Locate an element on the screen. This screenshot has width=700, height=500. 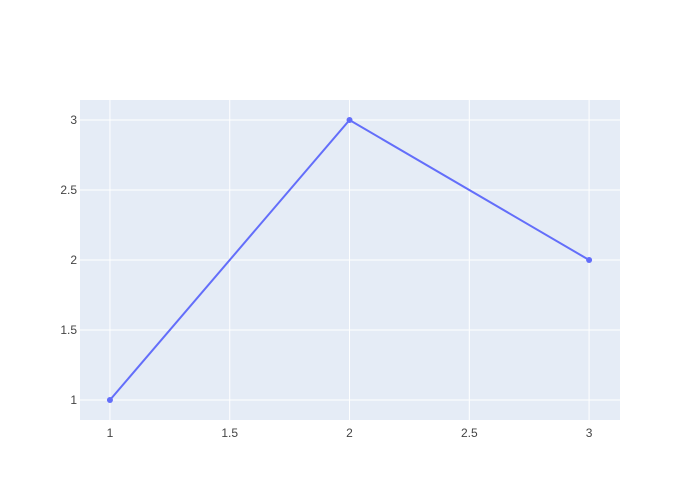
x-tick-label: 3 is located at coordinates (589, 433).